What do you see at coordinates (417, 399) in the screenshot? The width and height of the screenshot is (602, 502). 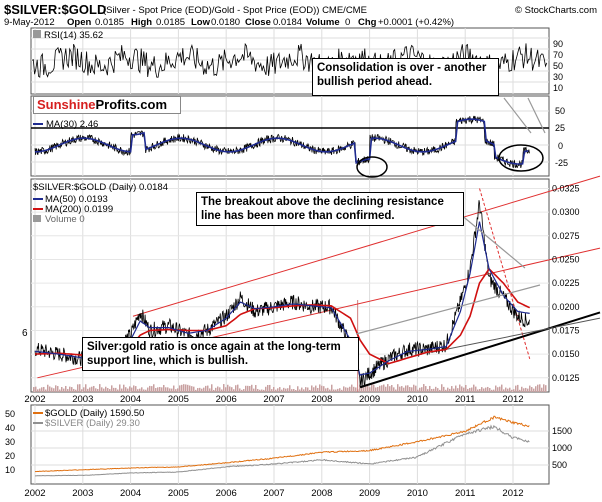 I see `x-tick-2010: 2010` at bounding box center [417, 399].